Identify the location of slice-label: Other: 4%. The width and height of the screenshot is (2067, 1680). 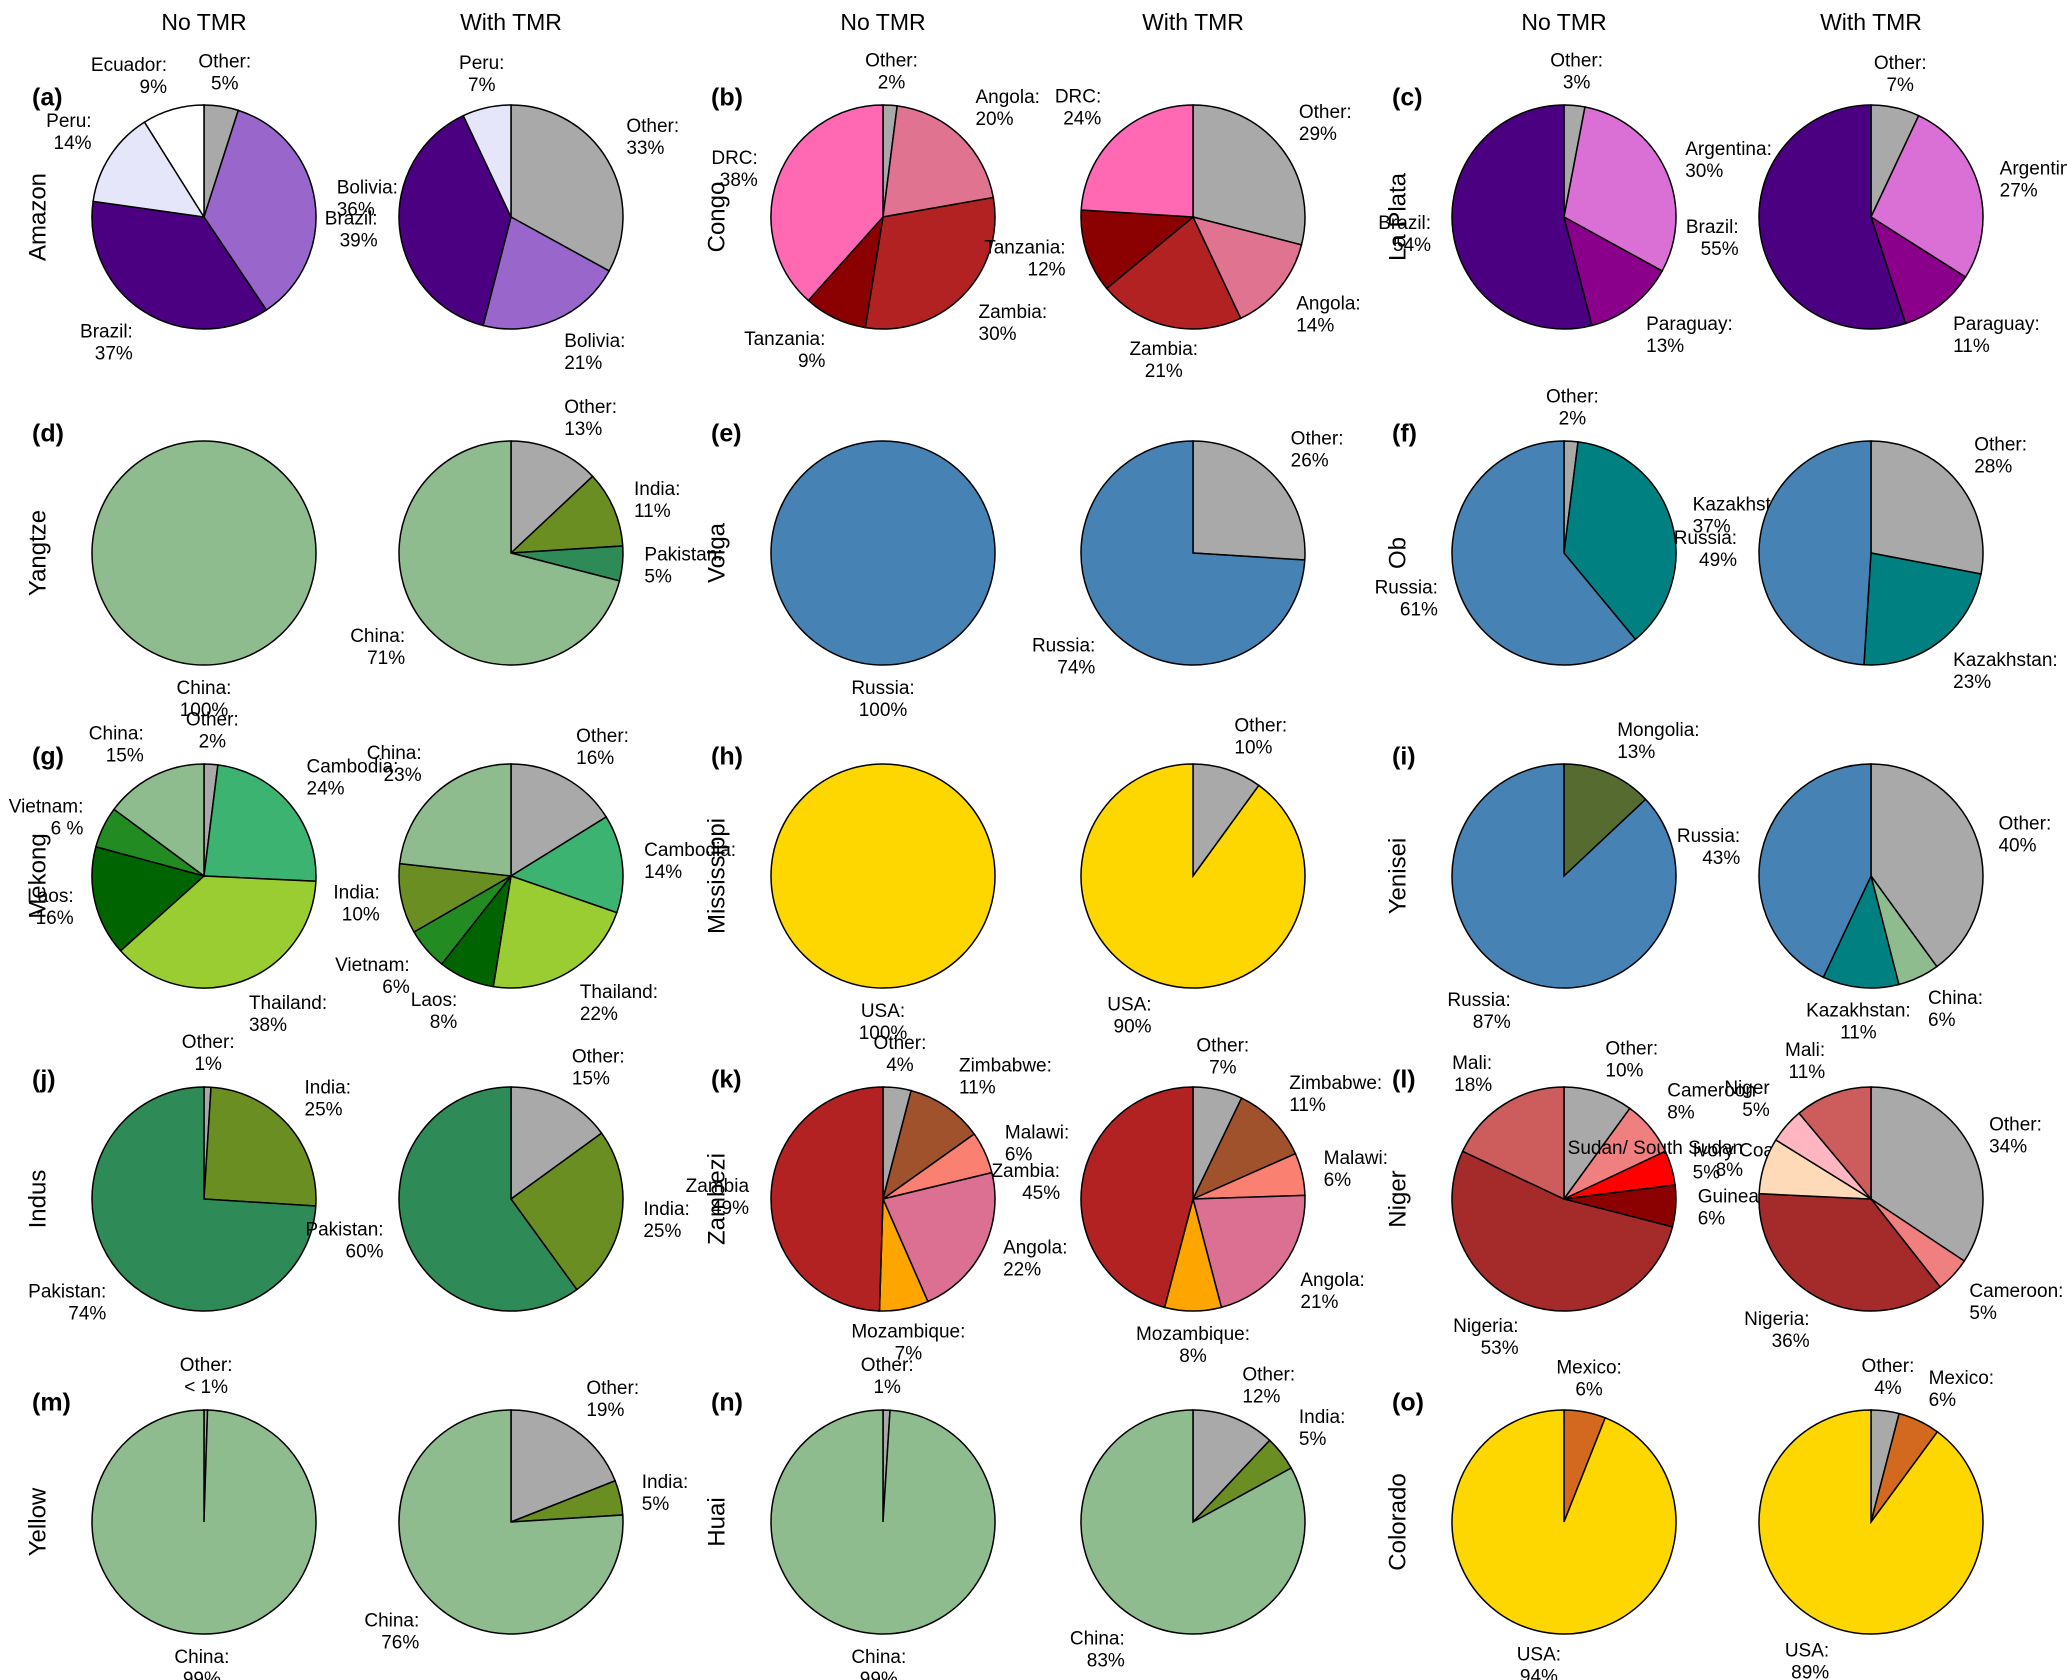
(900, 1054).